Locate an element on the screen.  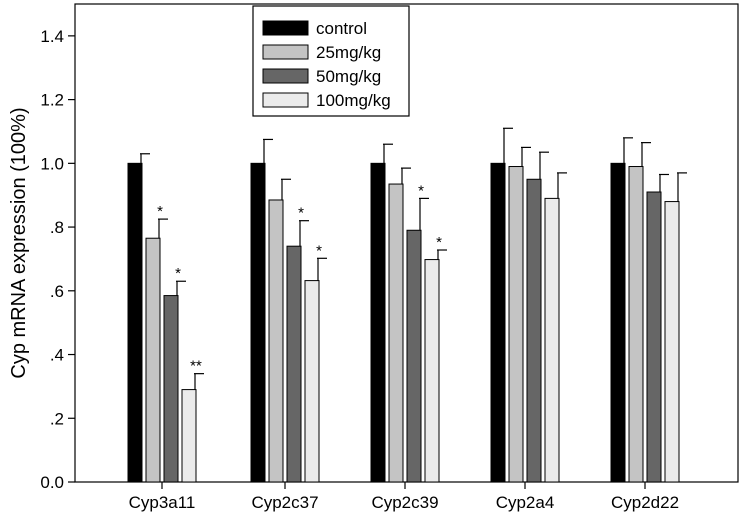
y-axis-label: Cyp mRNA expression (100%) is located at coordinates (19, 242).